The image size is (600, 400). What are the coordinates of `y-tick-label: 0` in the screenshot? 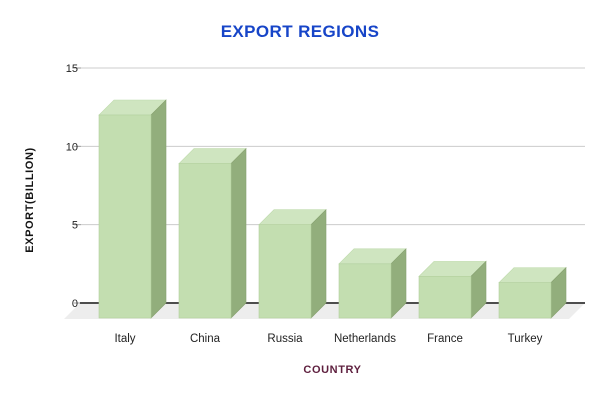 It's located at (75, 304).